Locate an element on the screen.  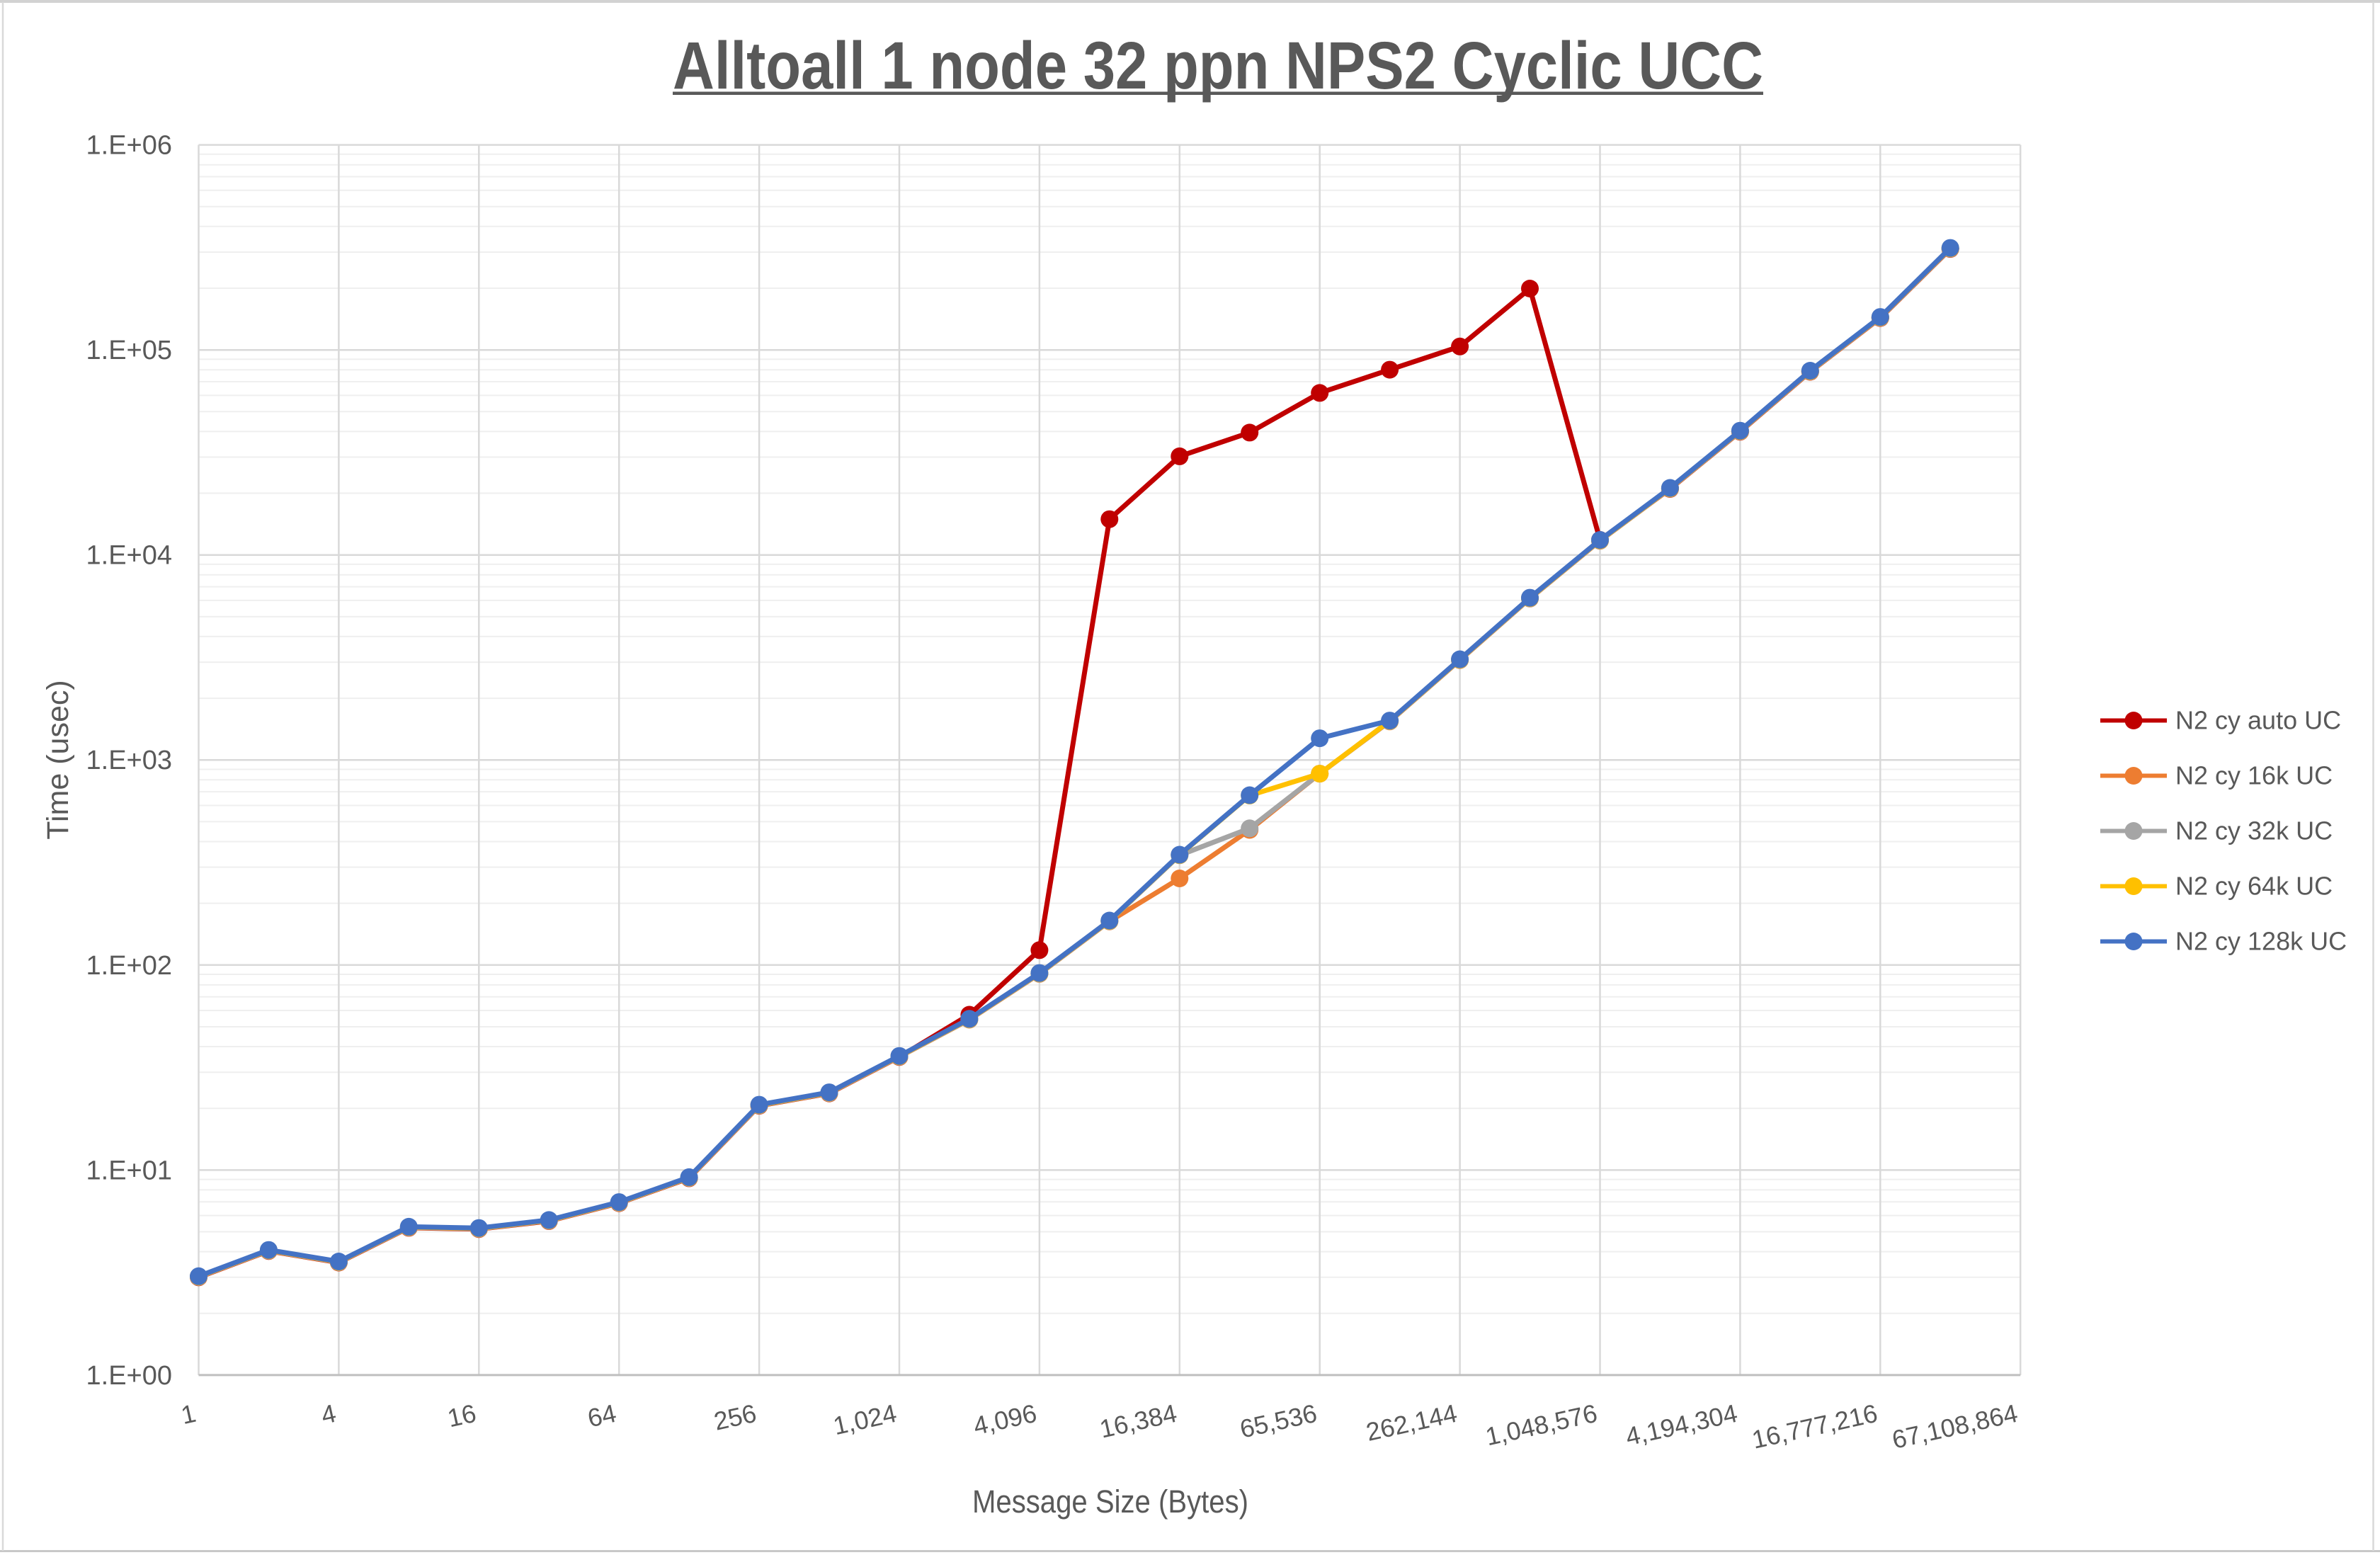
svg-text: 1.E+05 is located at coordinates (129, 350).